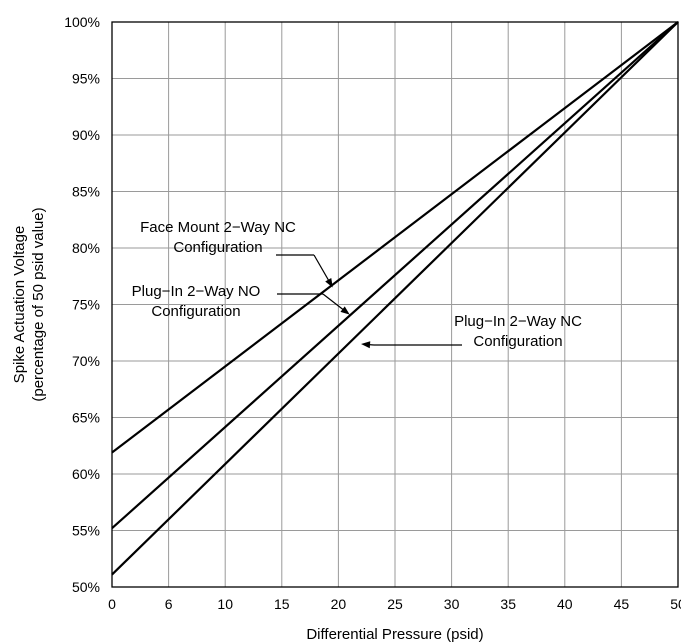  I want to click on x-tick-label: 25, so click(395, 604).